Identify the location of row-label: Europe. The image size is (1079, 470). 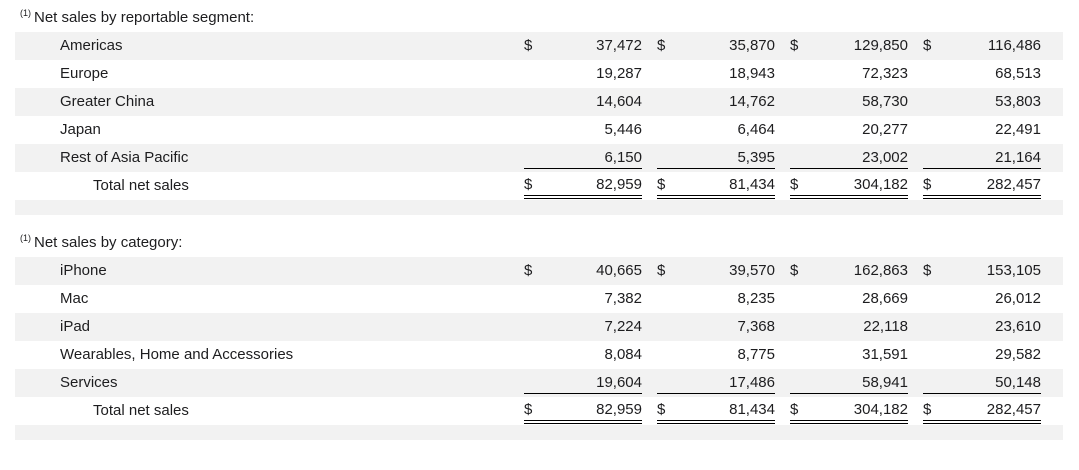
(84, 73).